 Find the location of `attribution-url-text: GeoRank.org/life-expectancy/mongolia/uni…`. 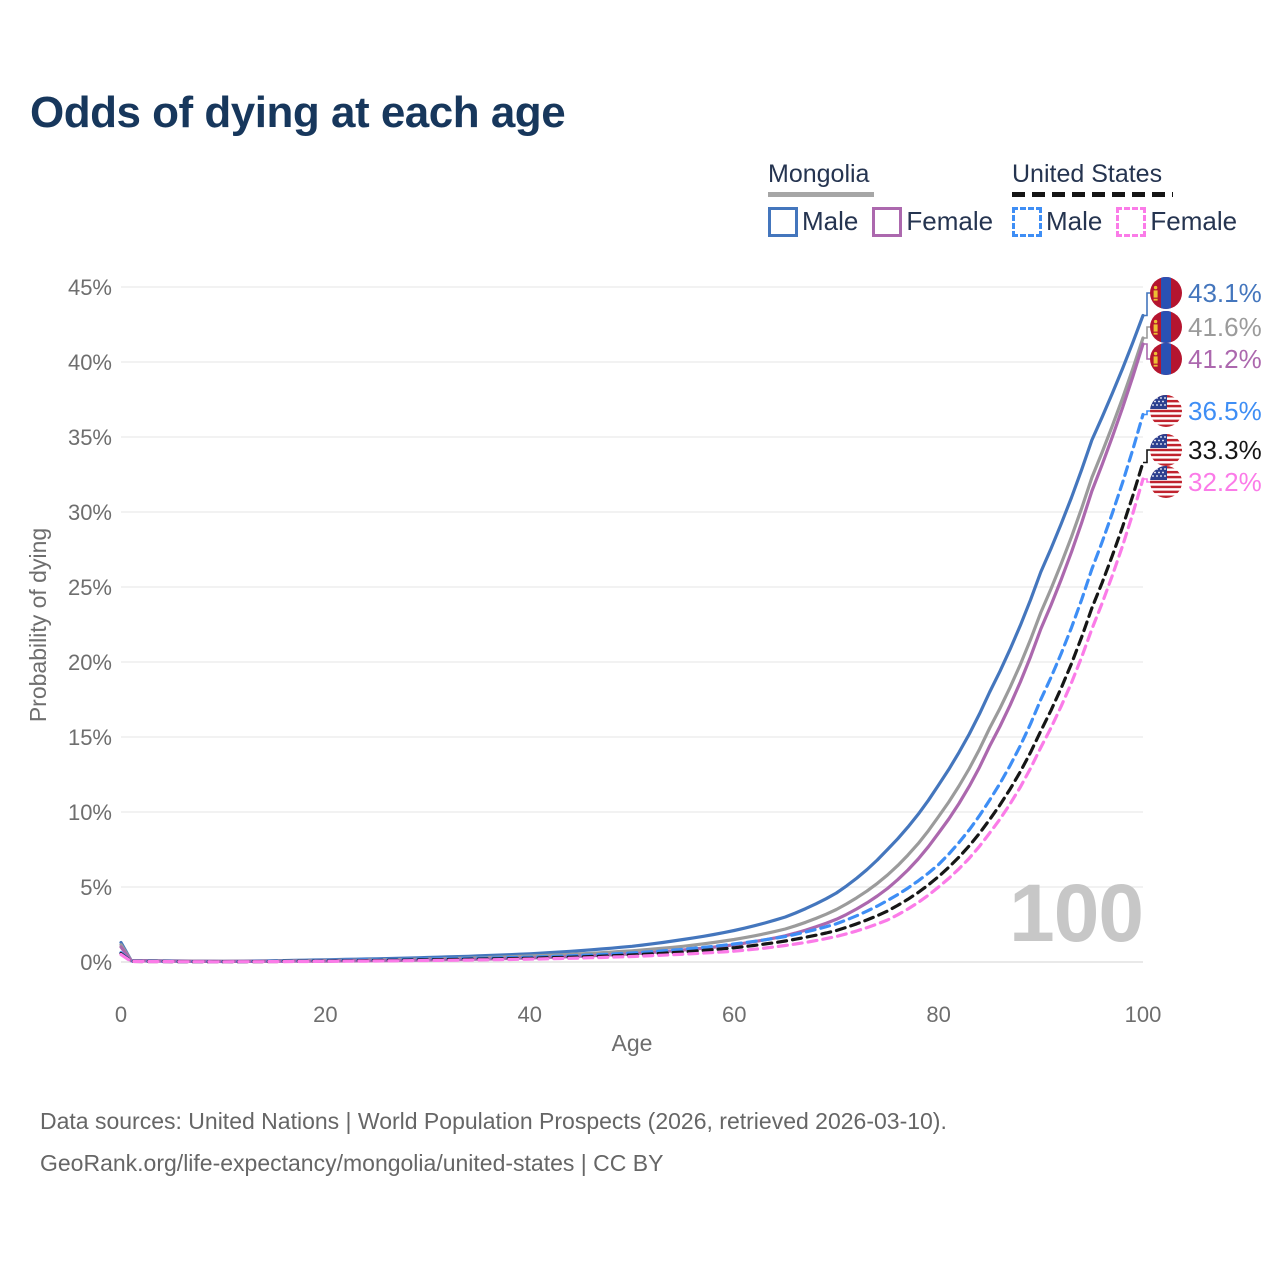

attribution-url-text: GeoRank.org/life-expectancy/mongolia/uni… is located at coordinates (352, 1163).